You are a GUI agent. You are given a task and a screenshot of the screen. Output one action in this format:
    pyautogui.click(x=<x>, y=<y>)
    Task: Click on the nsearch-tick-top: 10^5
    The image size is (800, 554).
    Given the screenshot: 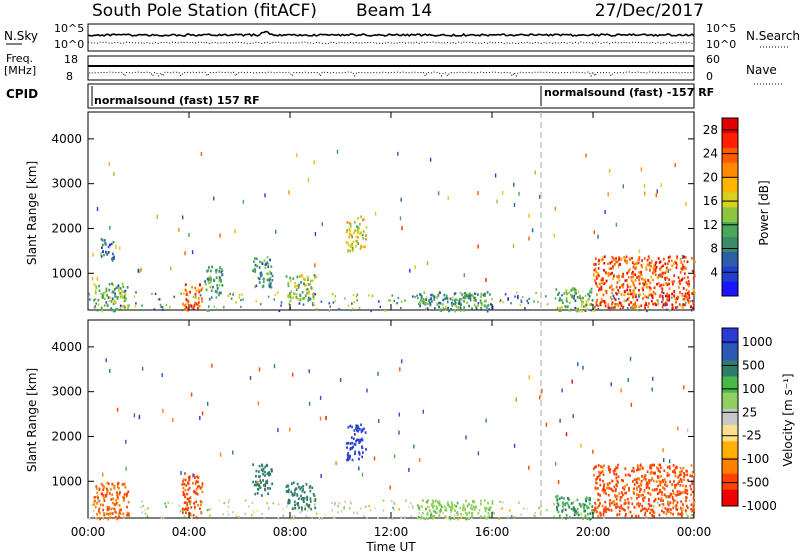 What is the action you would take?
    pyautogui.click(x=721, y=28)
    